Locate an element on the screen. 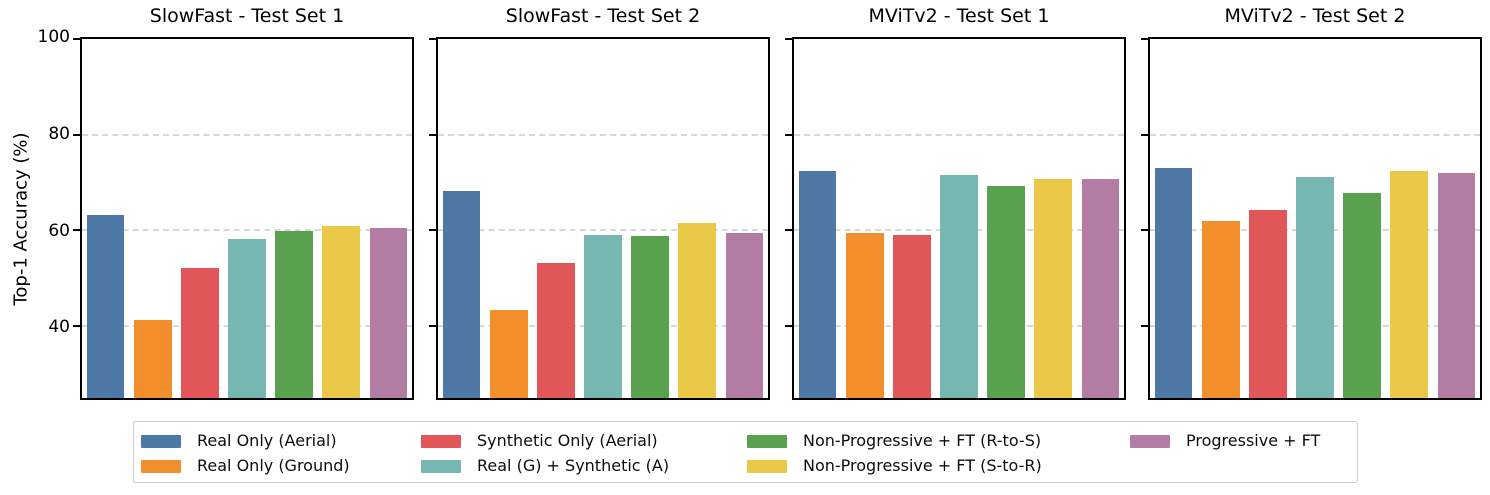 The height and width of the screenshot is (495, 1490). legend-item-non-progressive-ft-s-to-r: Non-Progressive + FT (S-to-R) is located at coordinates (894, 466).